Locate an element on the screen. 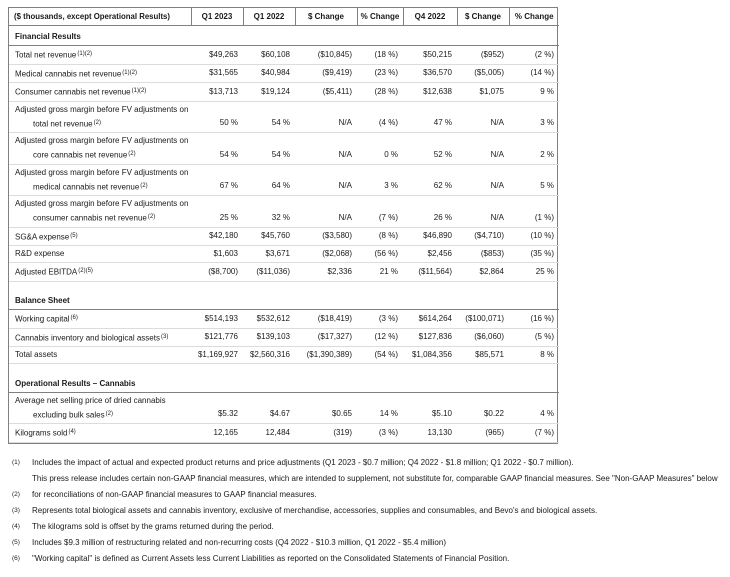 The width and height of the screenshot is (730, 577). row-label-text: Consumer cannabis net revenue is located at coordinates (73, 92).